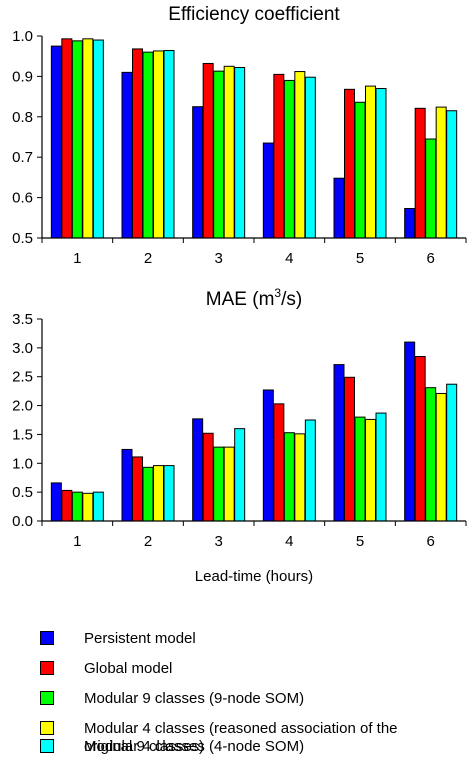 Image resolution: width=474 pixels, height=761 pixels. Describe the element at coordinates (277, 293) in the screenshot. I see `chart2-title-sup: 3` at that location.